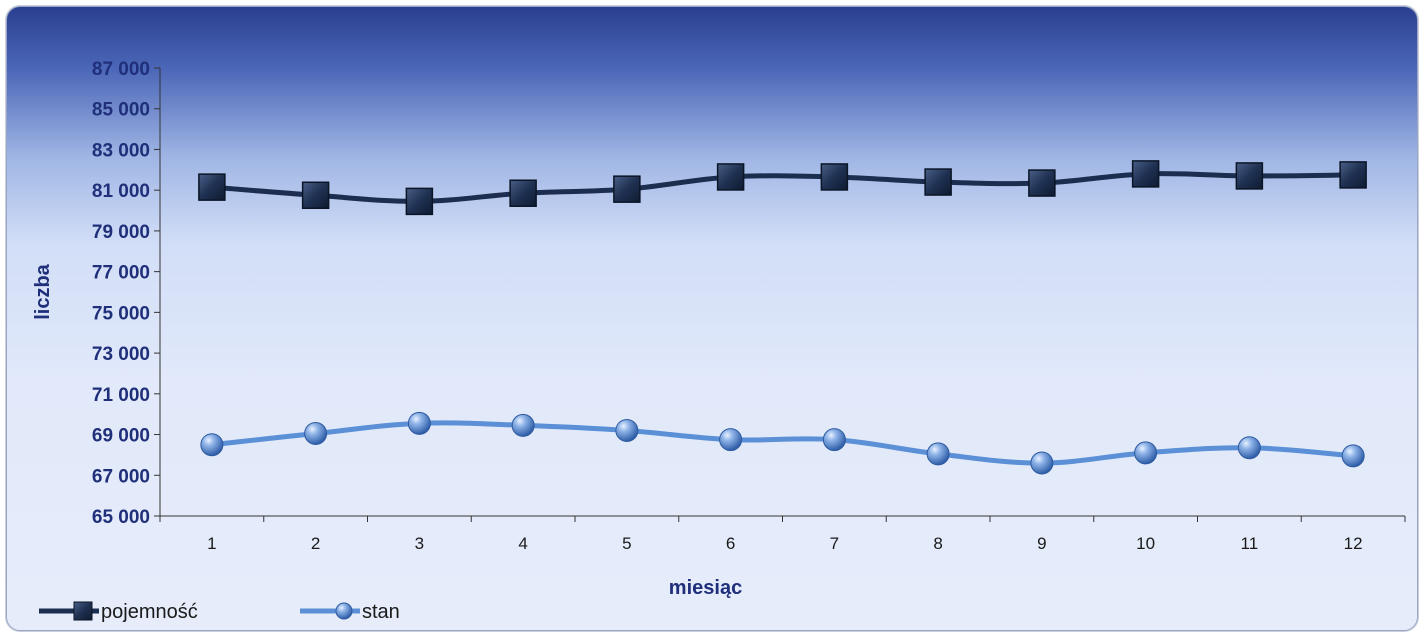 The width and height of the screenshot is (1422, 635). Describe the element at coordinates (1145, 543) in the screenshot. I see `x-tick-label: 10` at that location.